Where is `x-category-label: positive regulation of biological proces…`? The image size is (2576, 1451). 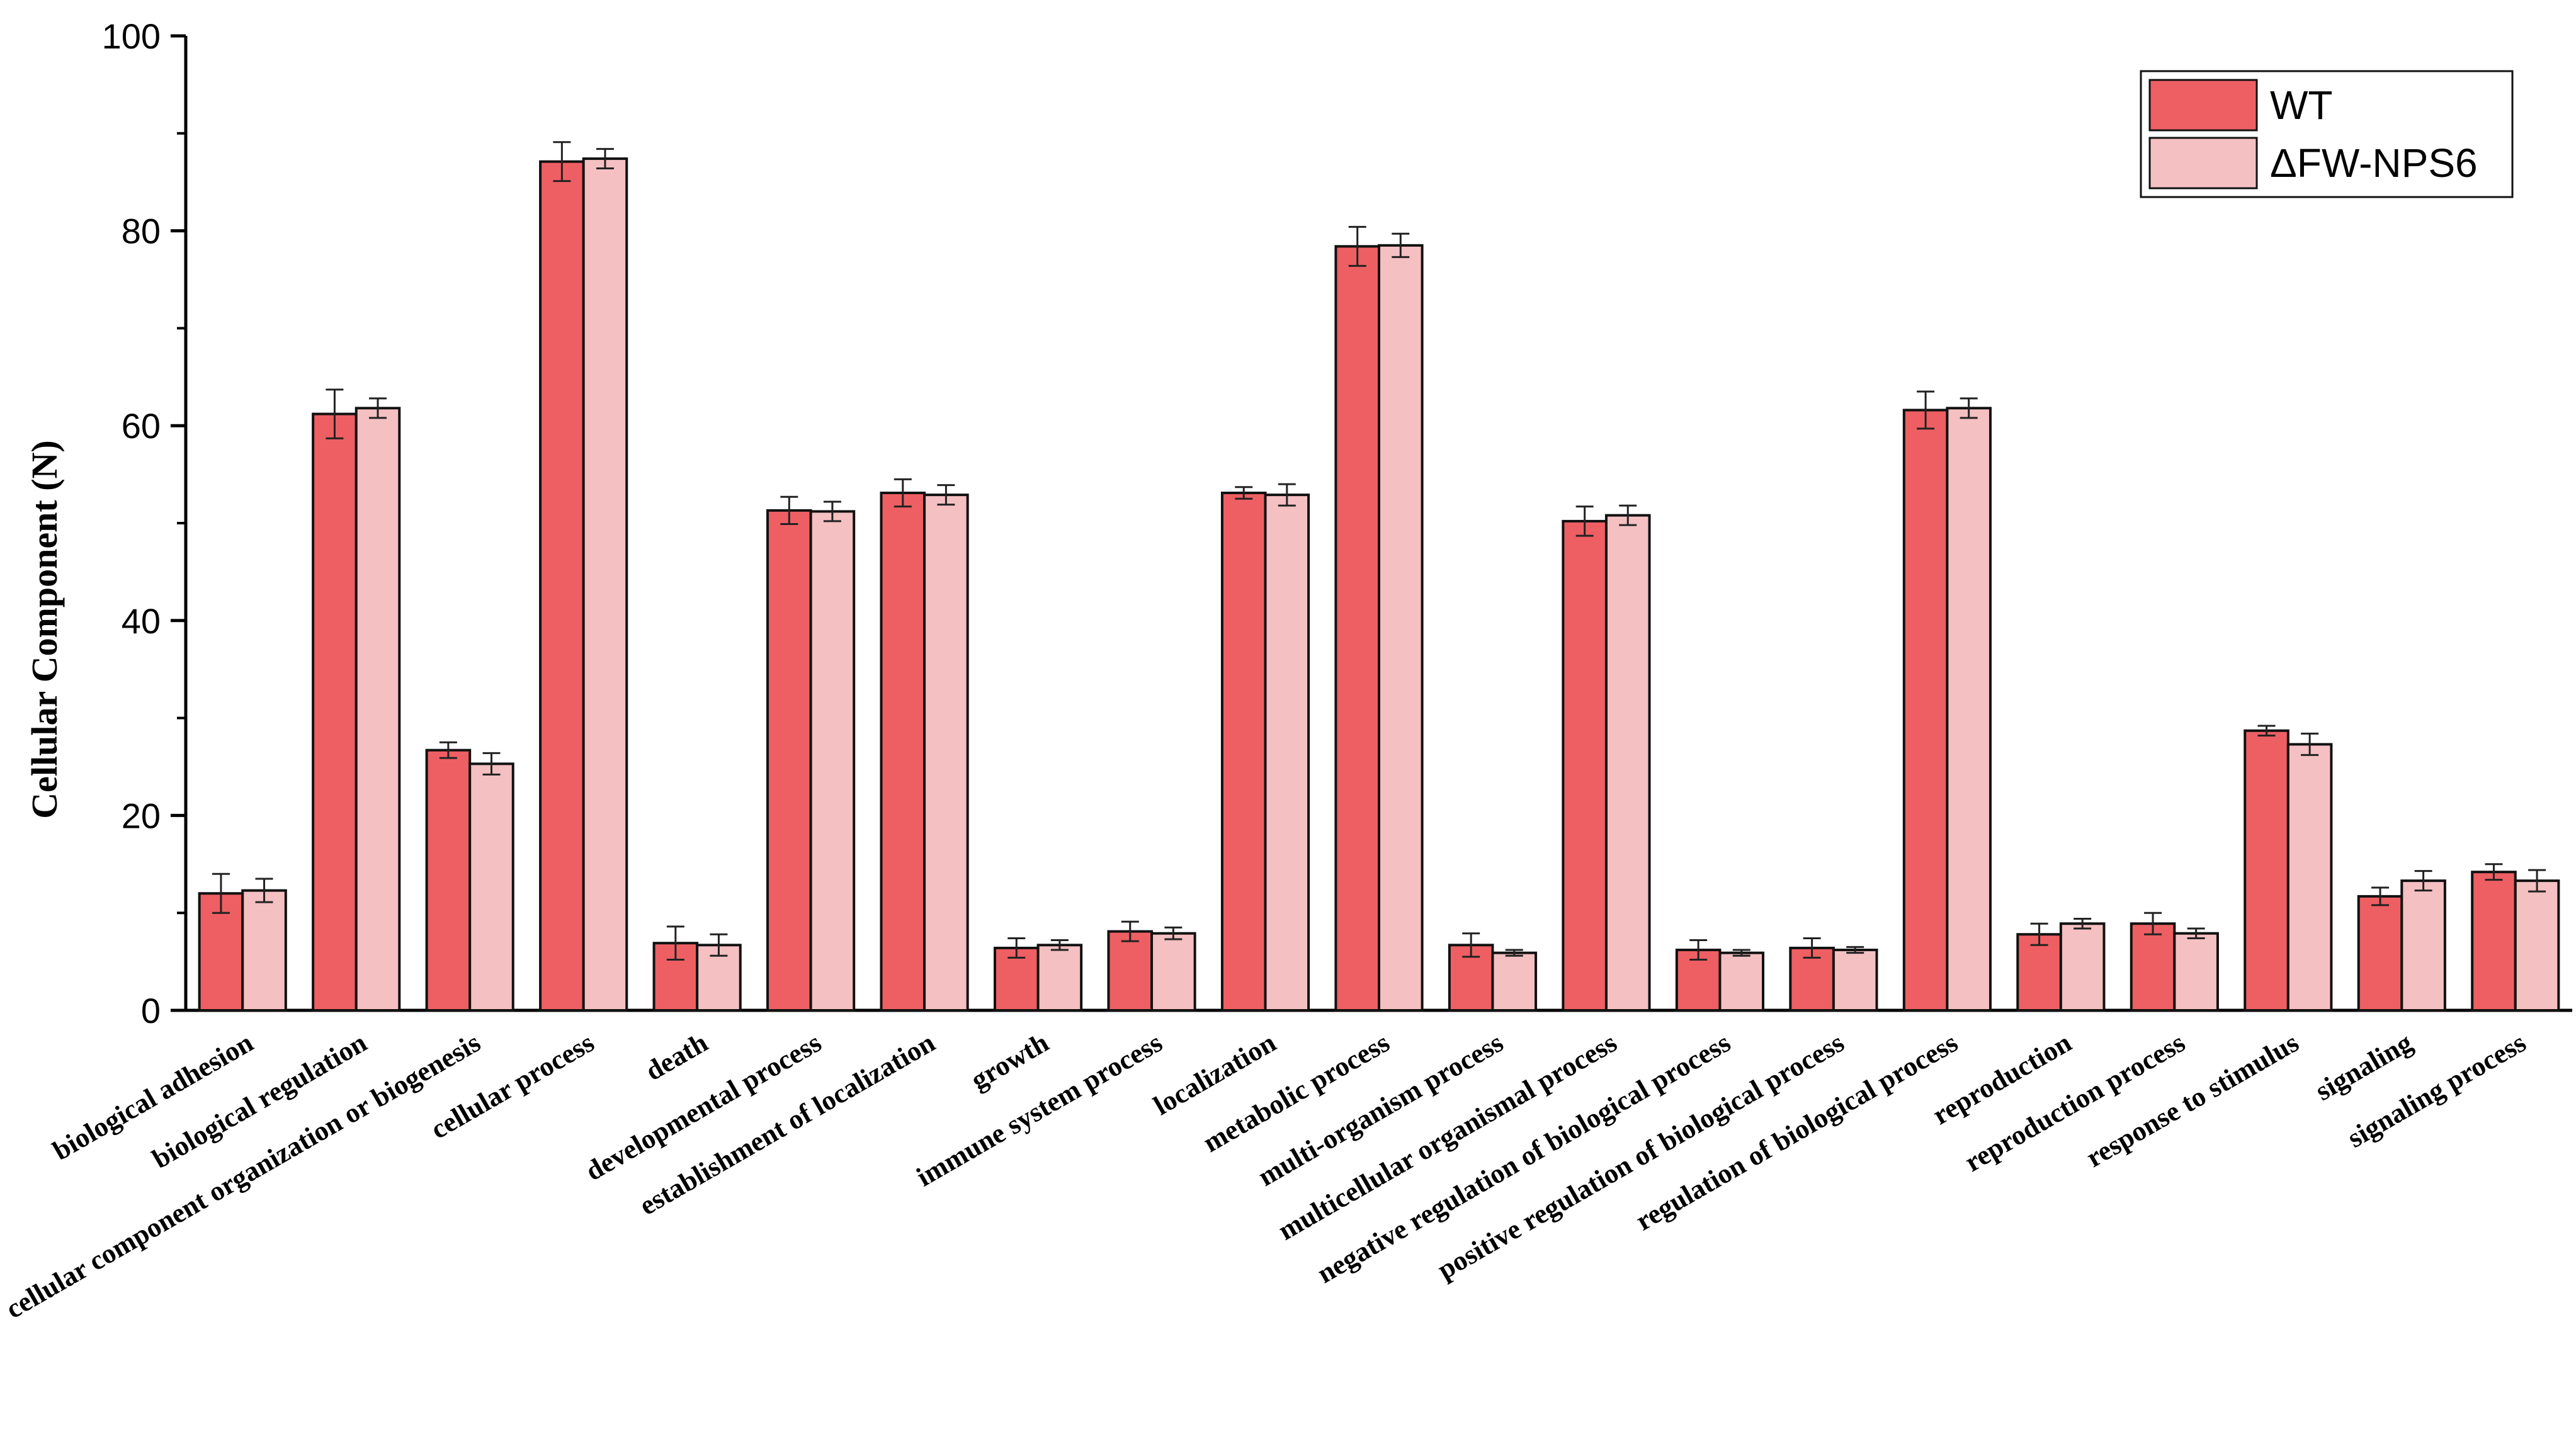 x-category-label: positive regulation of biological proces… is located at coordinates (1640, 1156).